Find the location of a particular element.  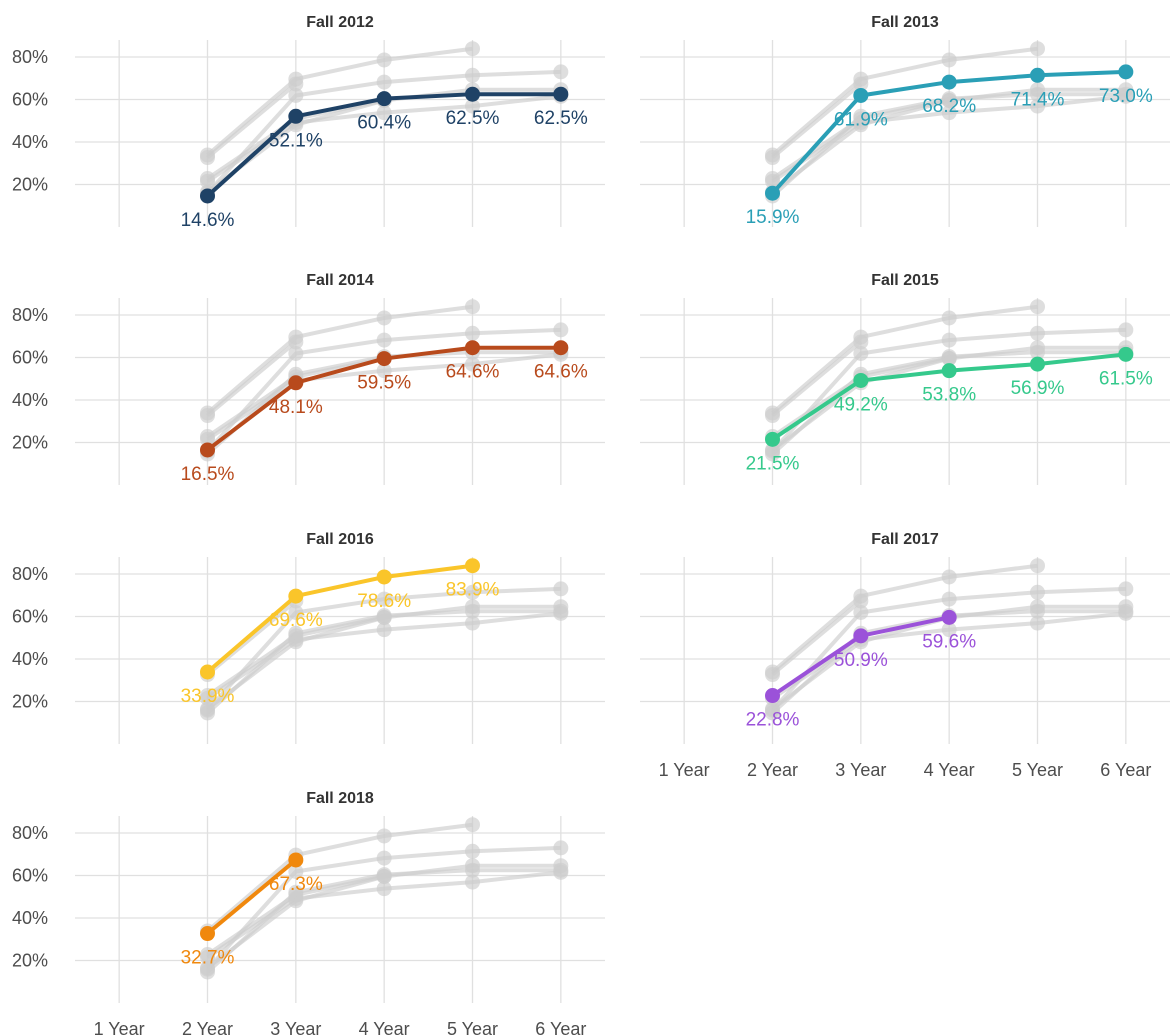

data-label: 83.9% is located at coordinates (473, 590).